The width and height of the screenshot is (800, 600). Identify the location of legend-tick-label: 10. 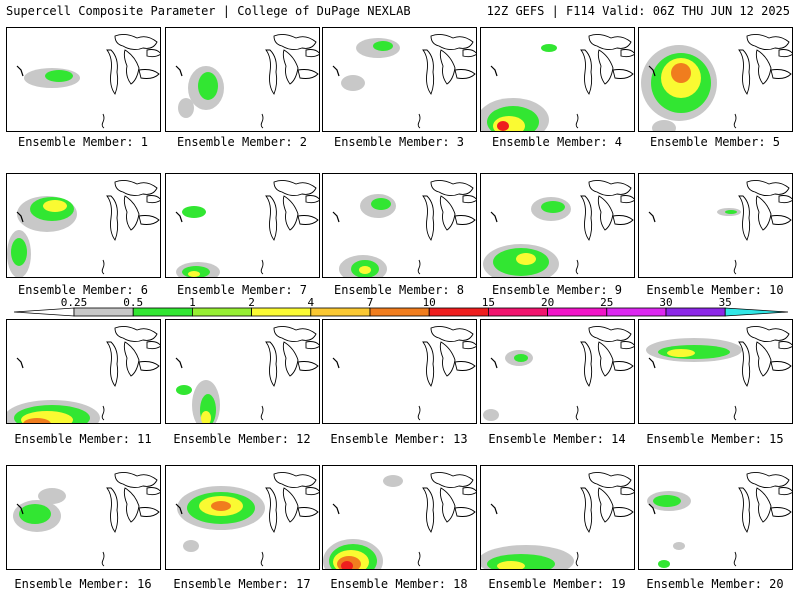
(429, 302).